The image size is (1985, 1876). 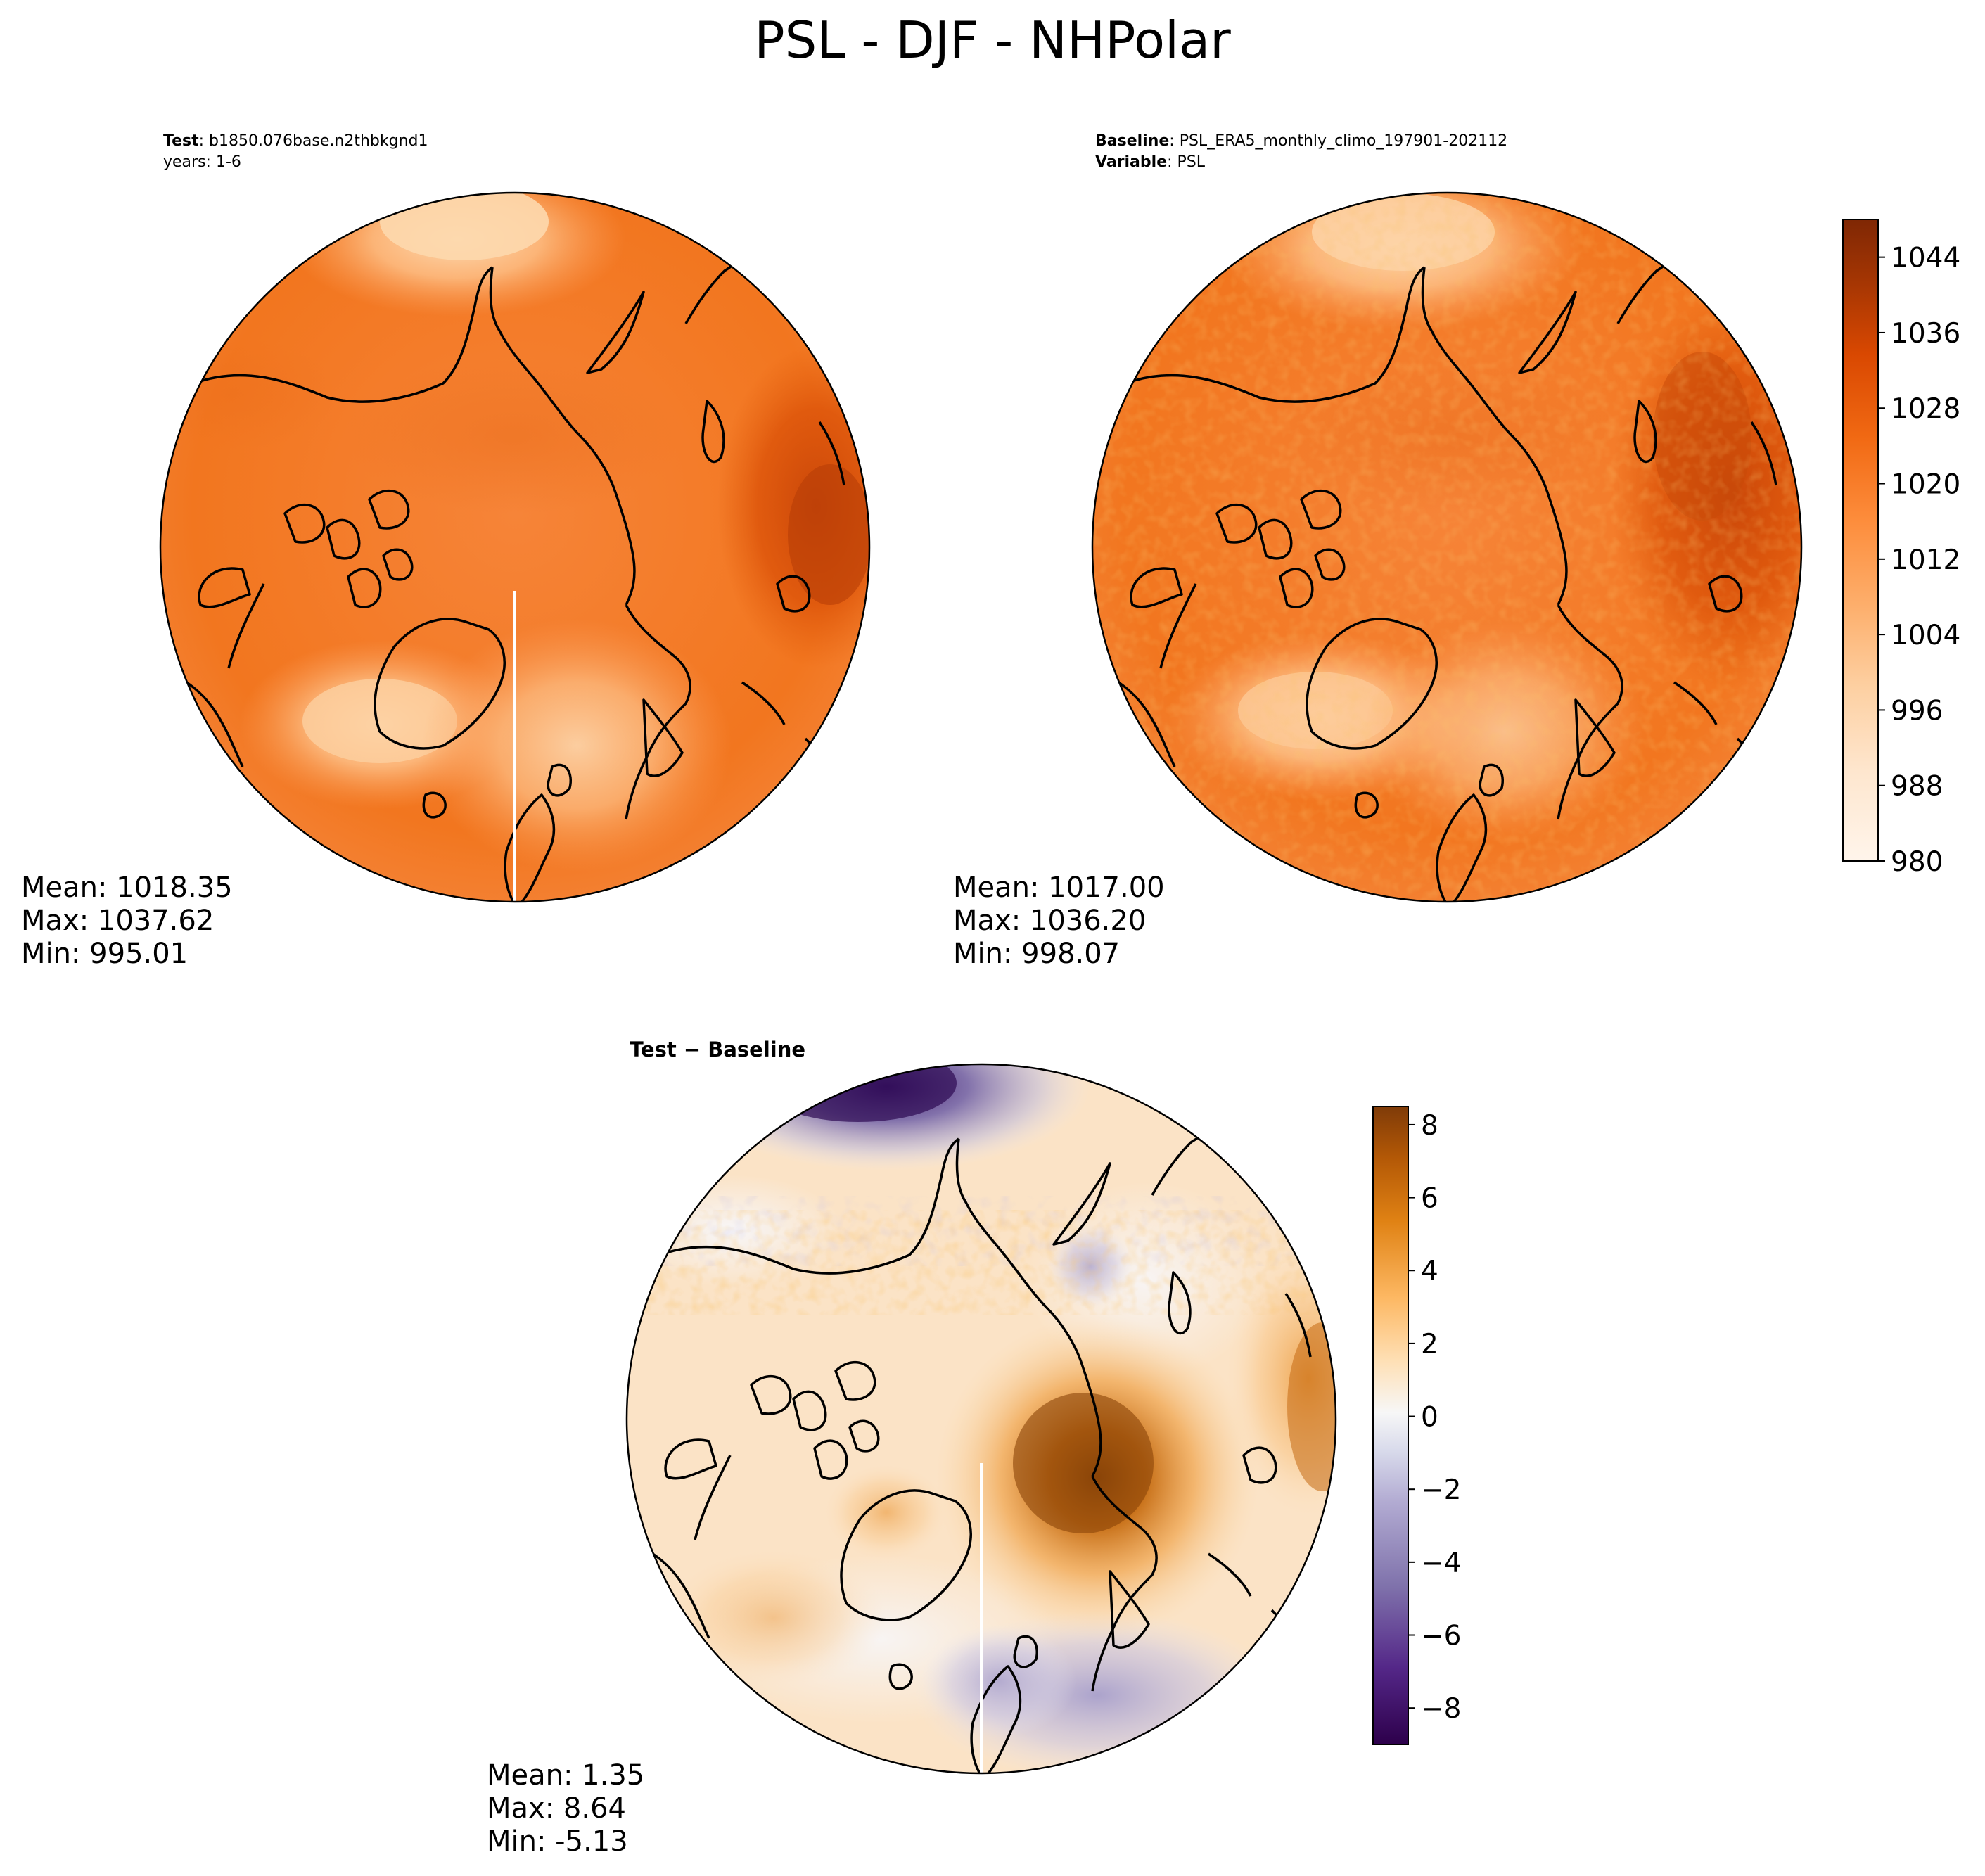 I want to click on baseline-max: Max: 1036.20, so click(x=1049, y=921).